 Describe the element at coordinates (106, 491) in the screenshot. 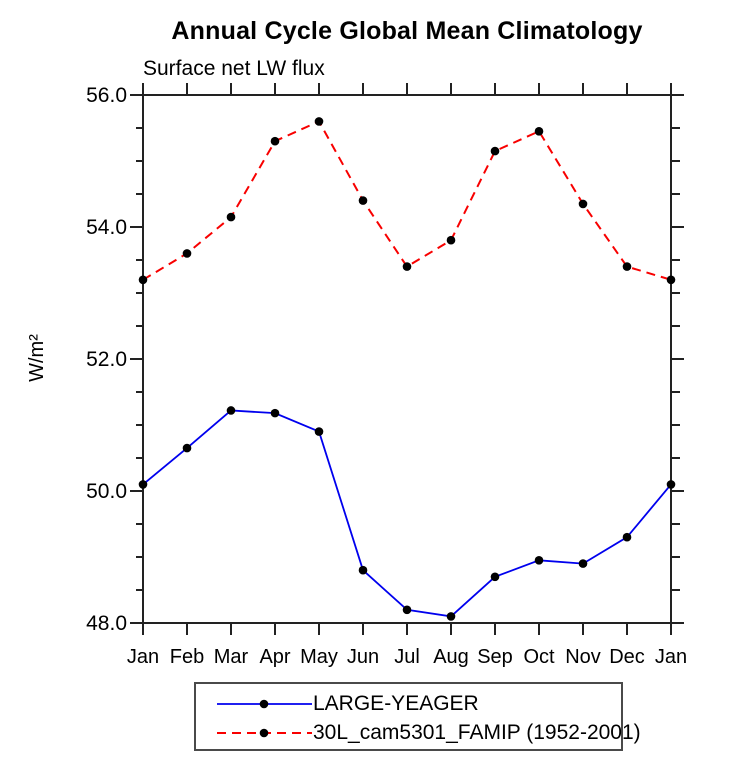

I see `y-tick-label: 50.0` at that location.